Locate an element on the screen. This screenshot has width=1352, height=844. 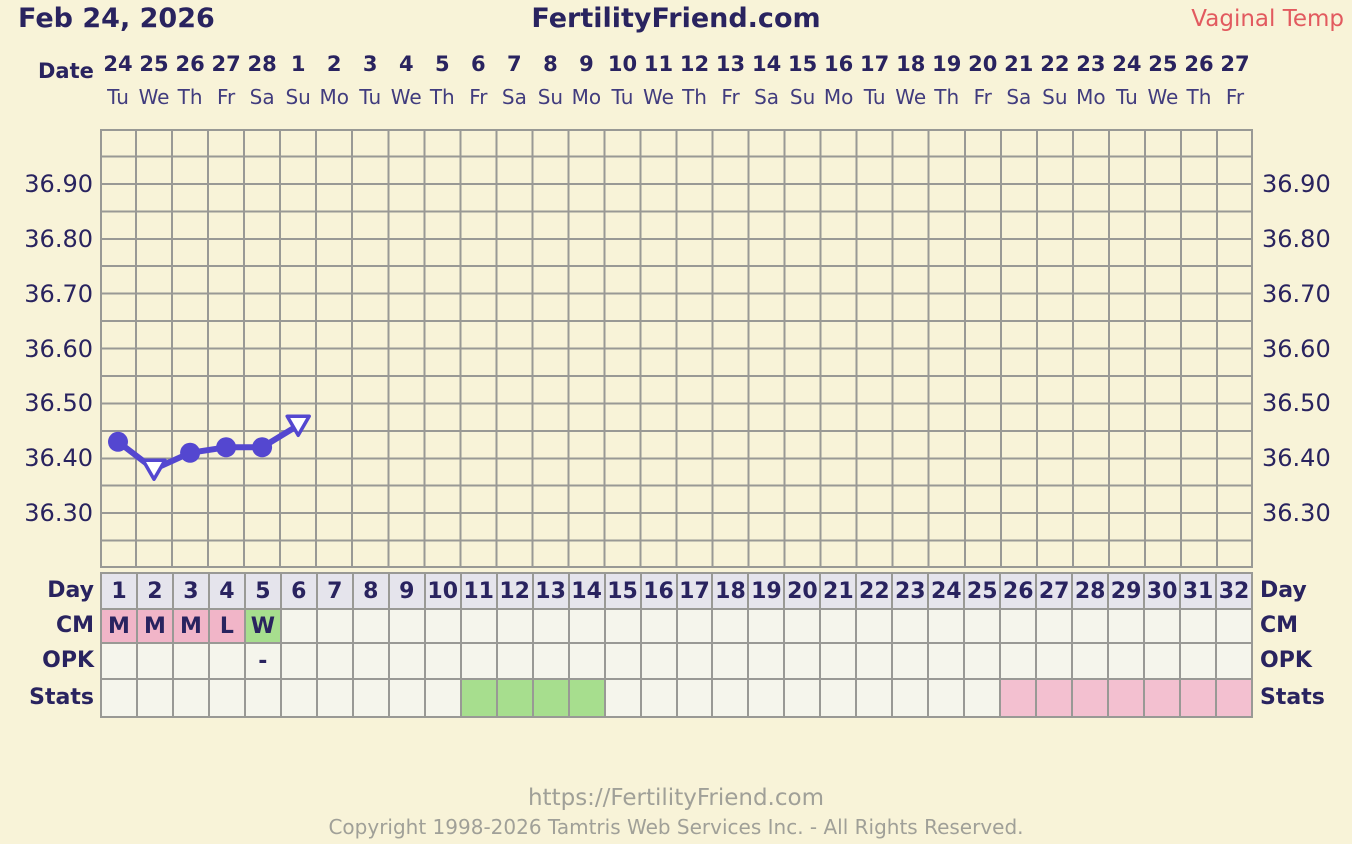
day-cell: 12 is located at coordinates (515, 592).